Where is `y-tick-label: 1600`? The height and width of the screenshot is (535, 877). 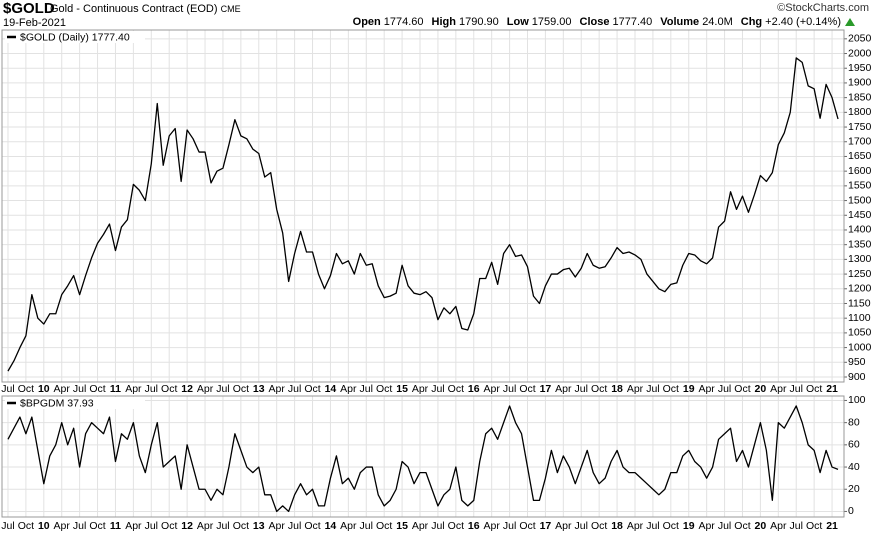 y-tick-label: 1600 is located at coordinates (860, 171).